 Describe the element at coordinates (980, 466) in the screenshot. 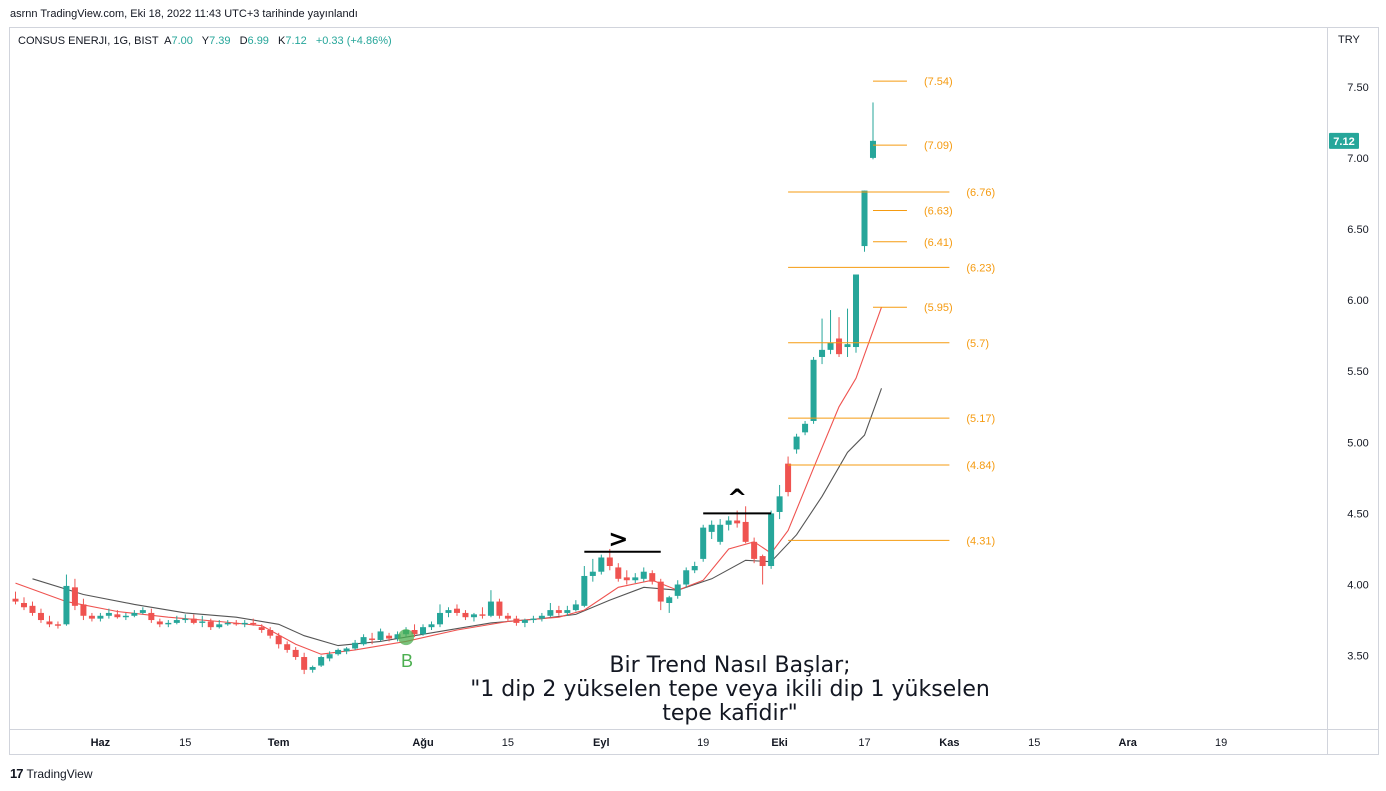

I see `fib-level-label: (4.84)` at that location.